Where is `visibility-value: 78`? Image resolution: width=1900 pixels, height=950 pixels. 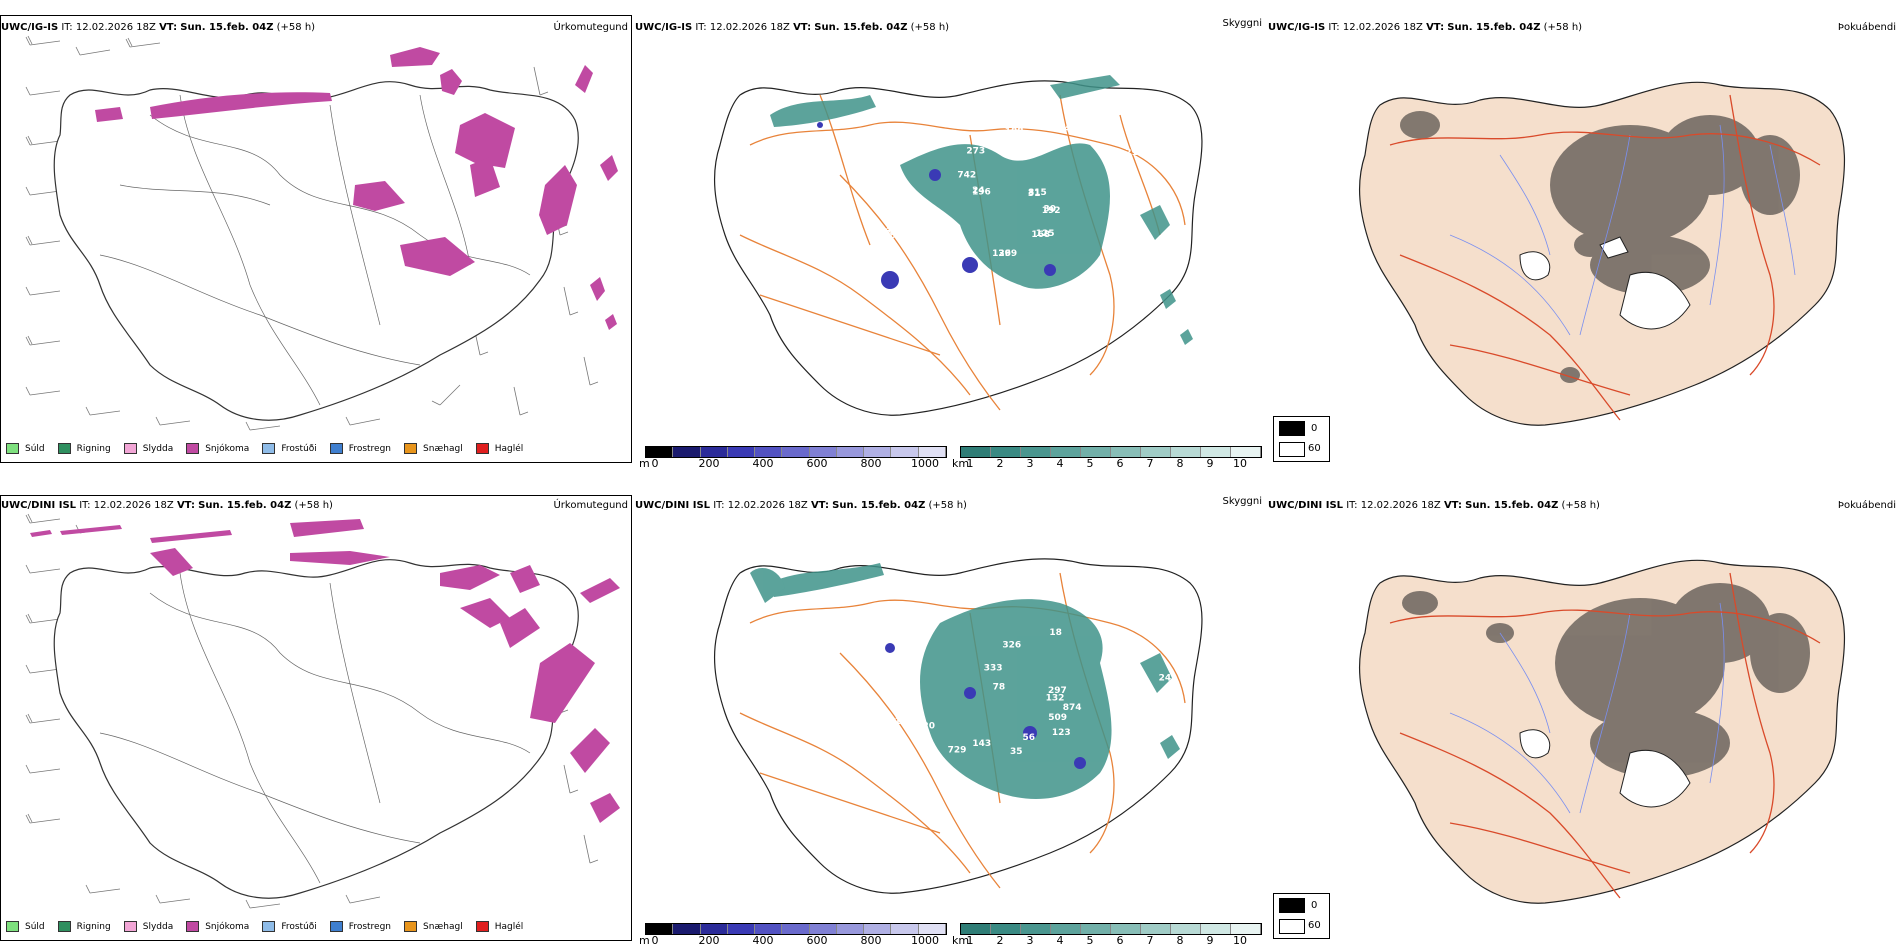
visibility-value: 78 is located at coordinates (999, 687).